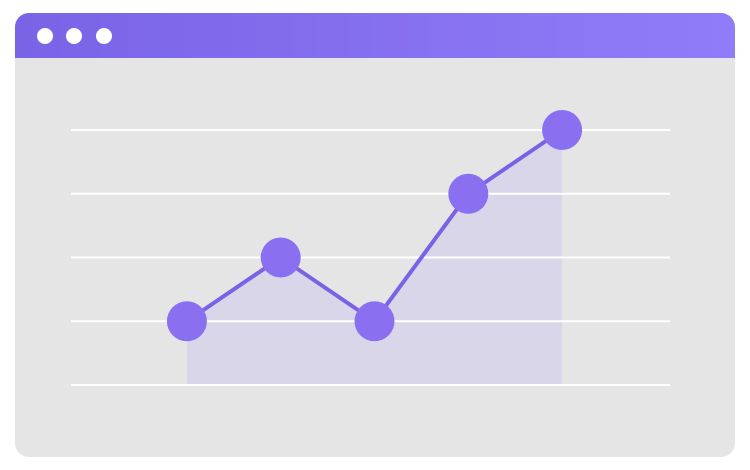  What do you see at coordinates (375, 35) in the screenshot?
I see `window-header` at bounding box center [375, 35].